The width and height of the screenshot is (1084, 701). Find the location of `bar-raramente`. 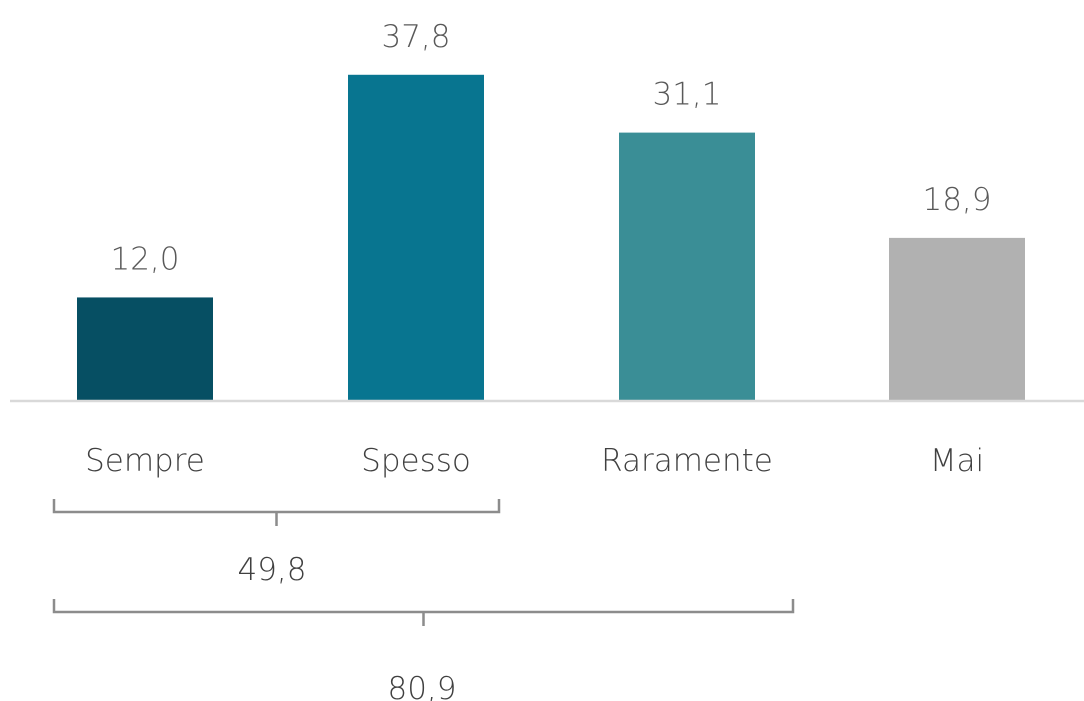

bar-raramente is located at coordinates (687, 266).